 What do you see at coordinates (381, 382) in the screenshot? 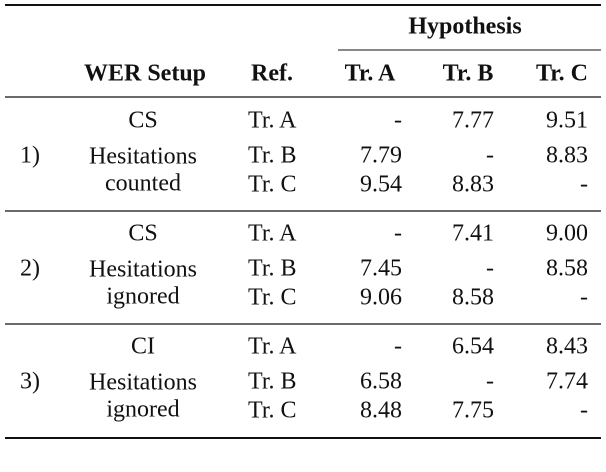
I see `value-cell: 6.58` at bounding box center [381, 382].